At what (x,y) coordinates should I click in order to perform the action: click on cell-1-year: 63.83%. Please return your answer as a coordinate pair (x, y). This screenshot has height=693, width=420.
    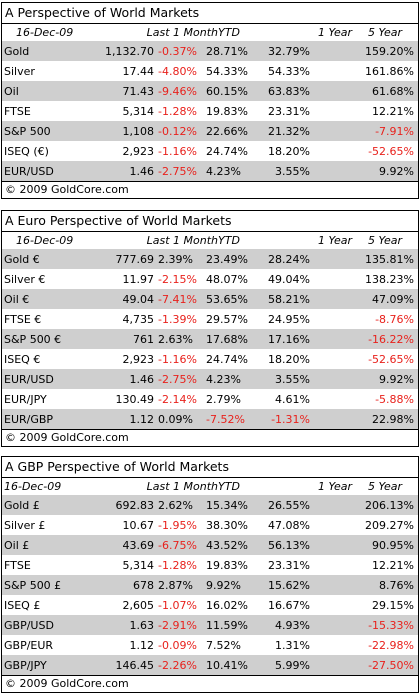
    Looking at the image, I should click on (289, 91).